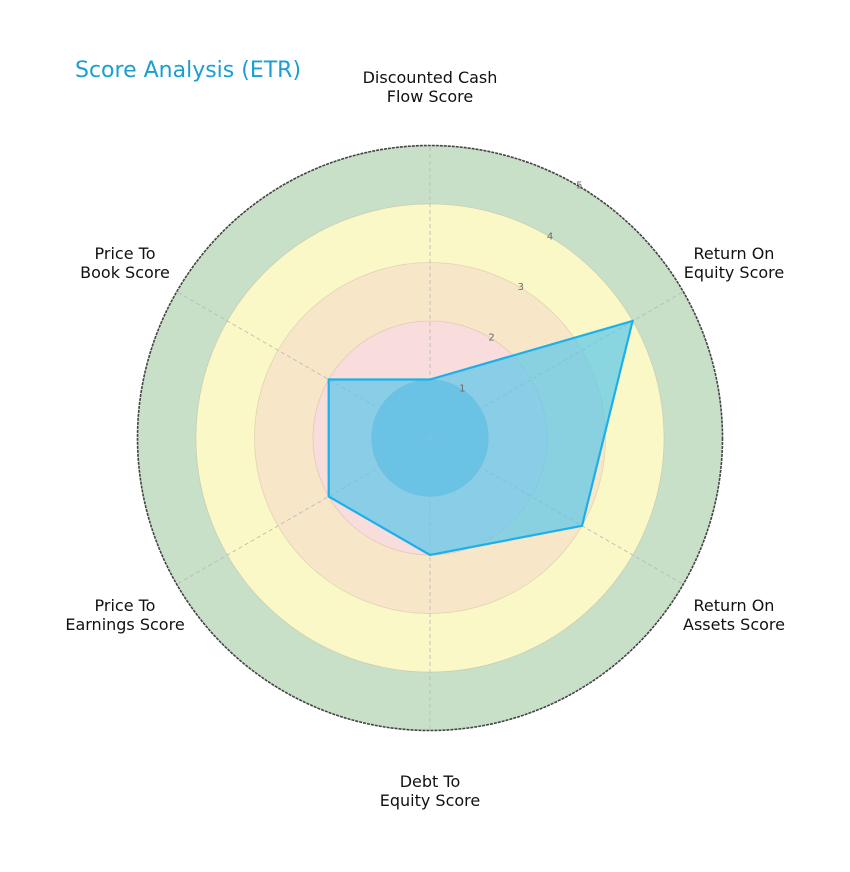  Describe the element at coordinates (188, 70) in the screenshot. I see `chart-title: Score Analysis (ETR)` at that location.